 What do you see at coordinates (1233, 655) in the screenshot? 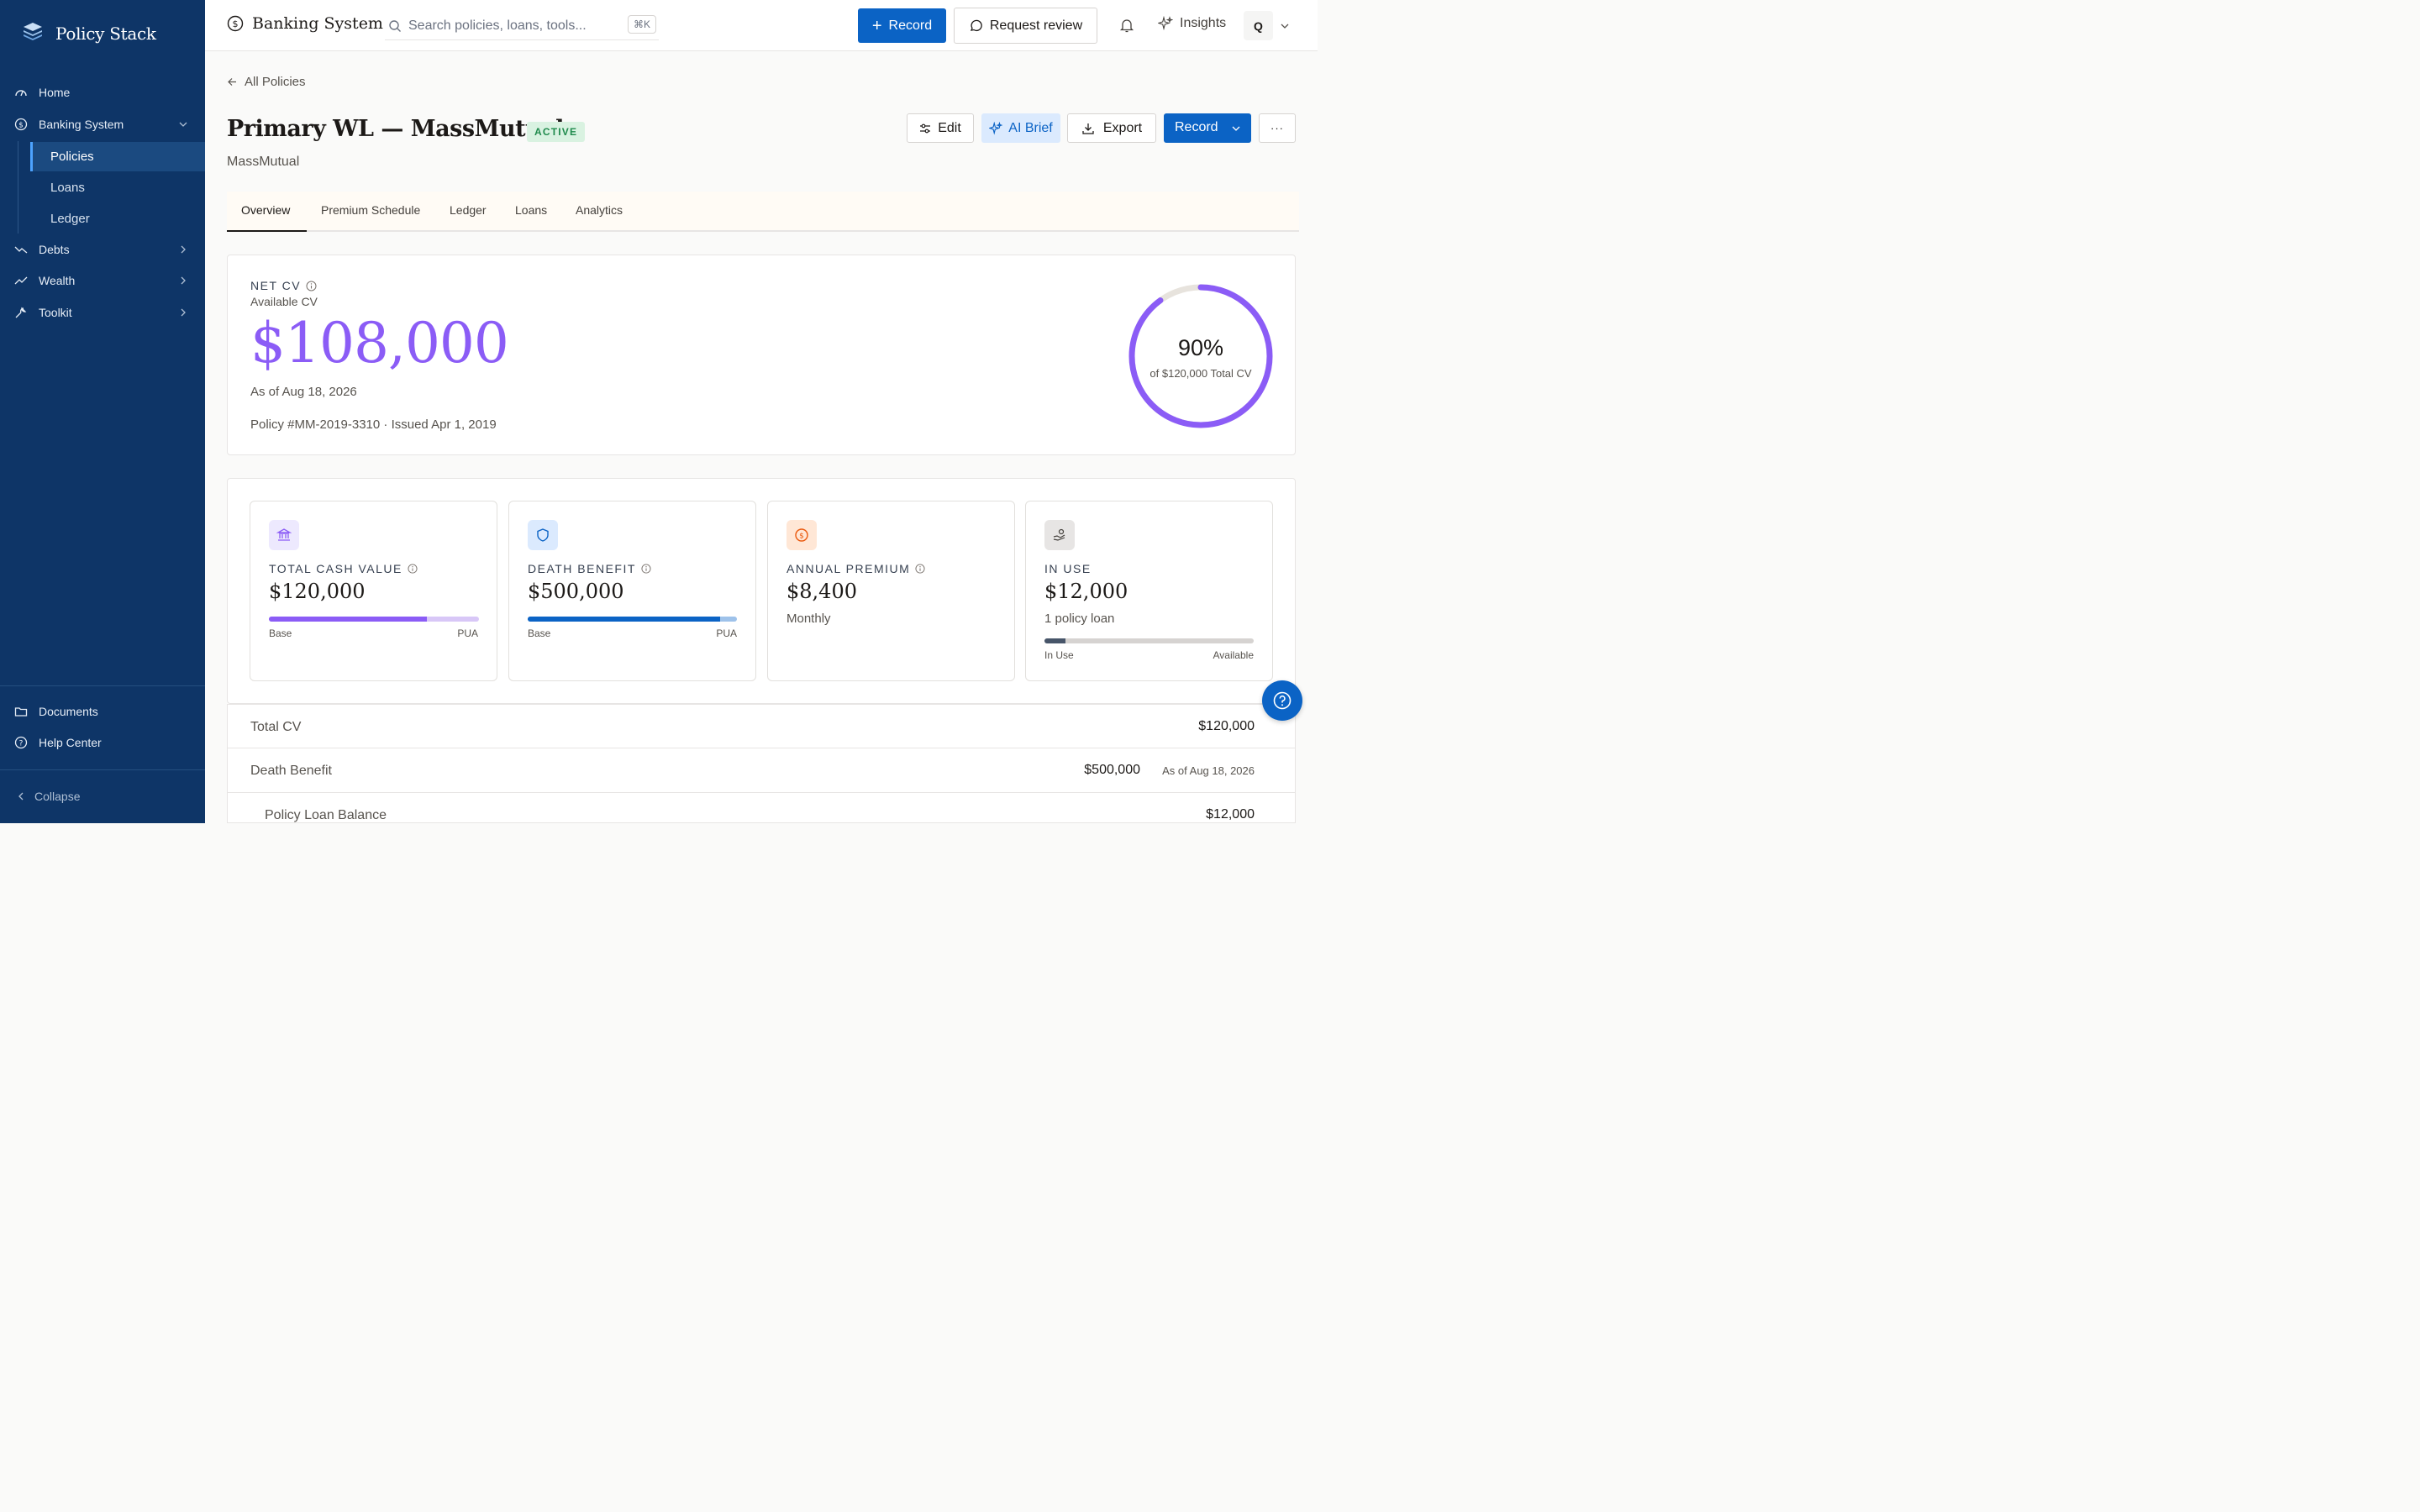
I see `legend-available: Available` at bounding box center [1233, 655].